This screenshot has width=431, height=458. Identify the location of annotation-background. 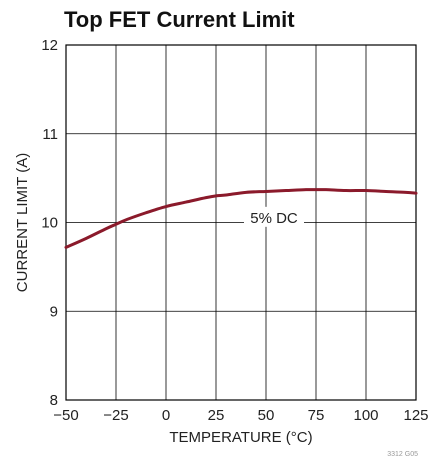
(274, 216).